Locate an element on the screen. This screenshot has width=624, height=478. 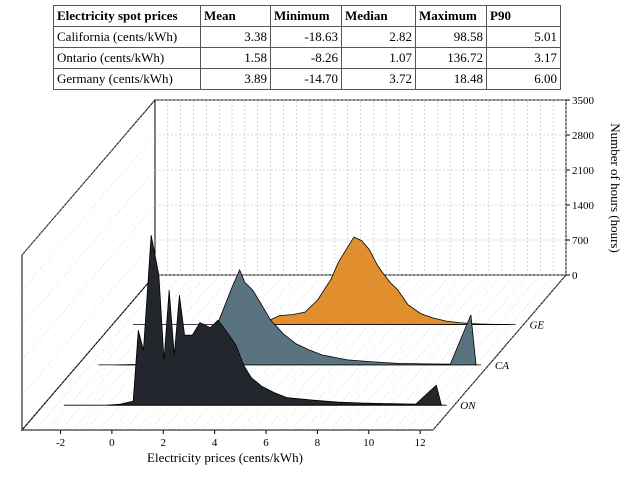
table-cell: 136.72 is located at coordinates (451, 58).